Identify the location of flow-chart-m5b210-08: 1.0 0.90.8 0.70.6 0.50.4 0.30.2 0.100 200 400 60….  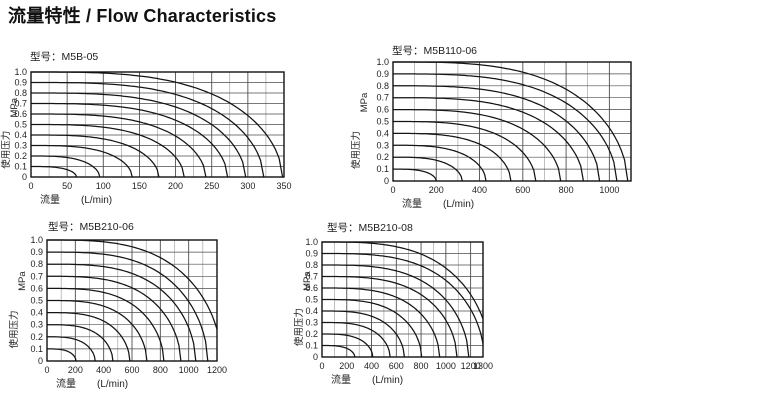
(393, 311).